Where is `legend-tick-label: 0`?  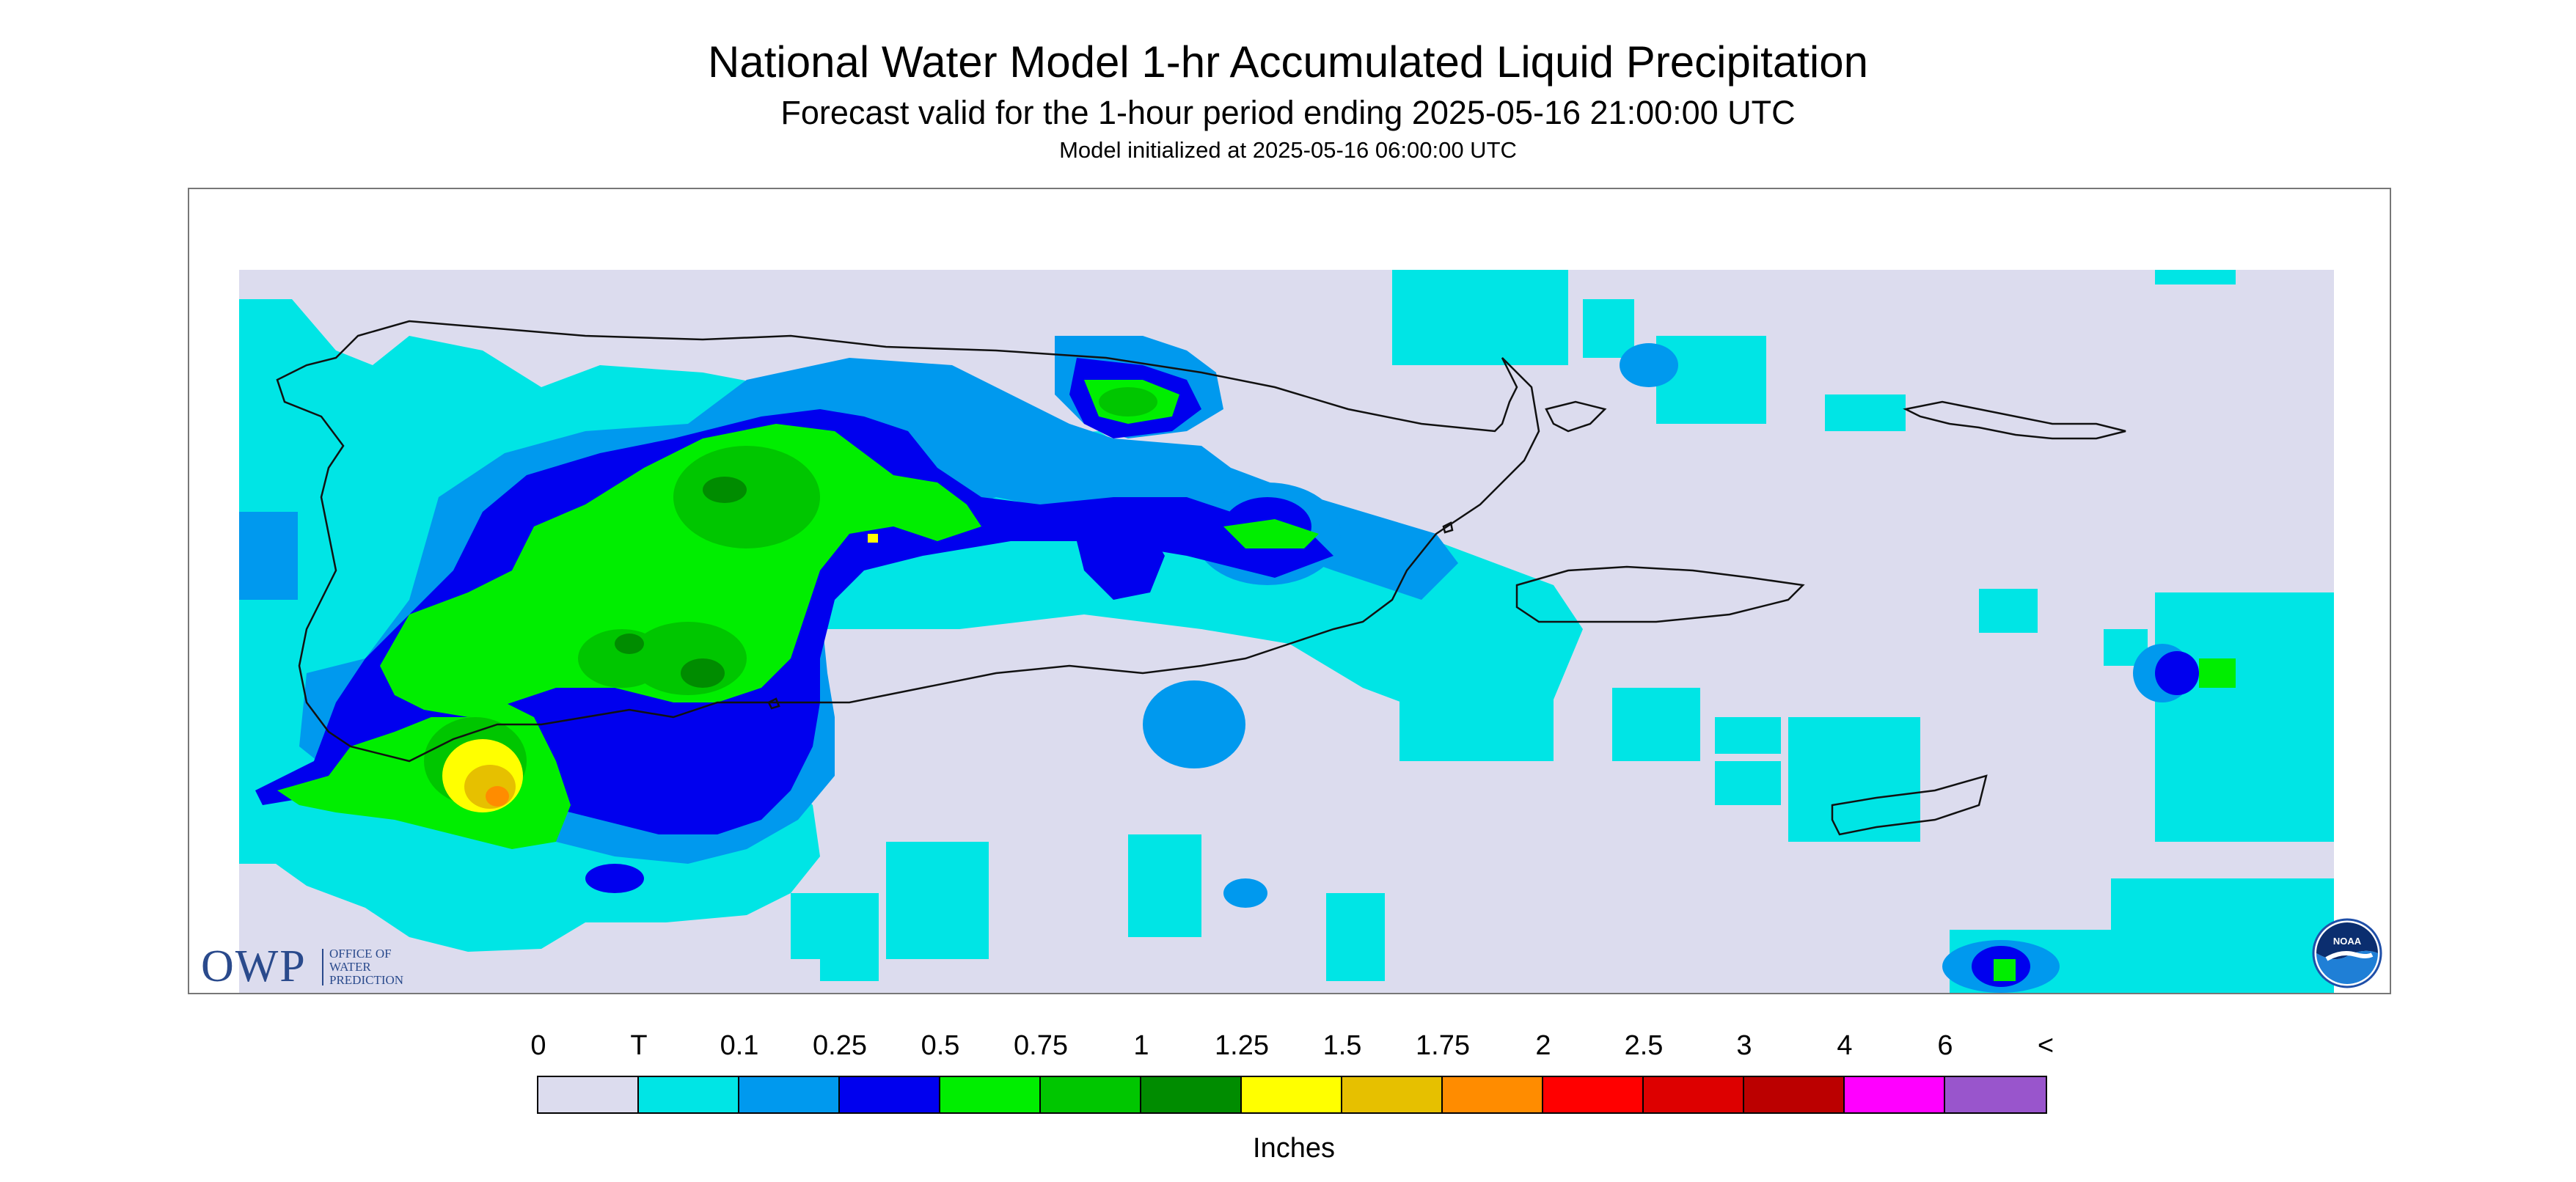 legend-tick-label: 0 is located at coordinates (538, 1045).